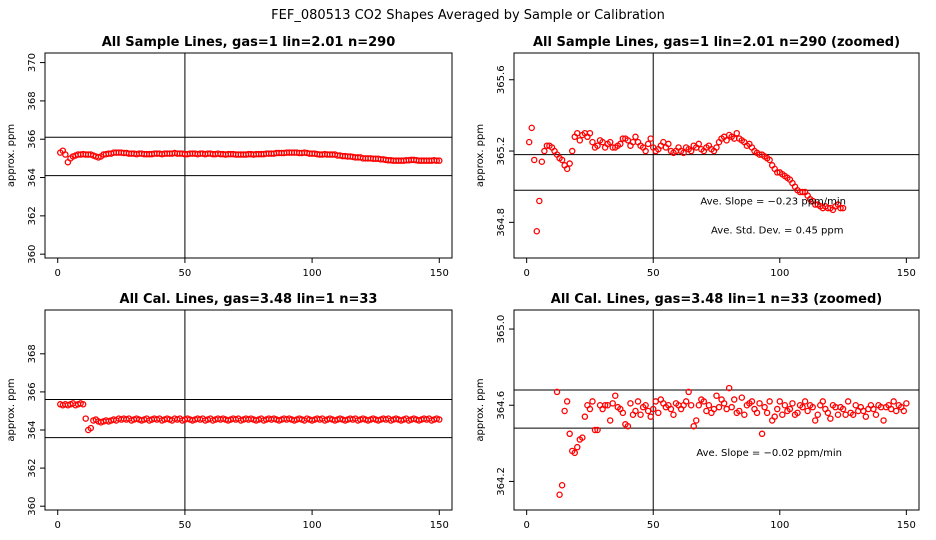 The image size is (936, 540). What do you see at coordinates (501, 329) in the screenshot?
I see `y-tick-label: 365.0` at bounding box center [501, 329].